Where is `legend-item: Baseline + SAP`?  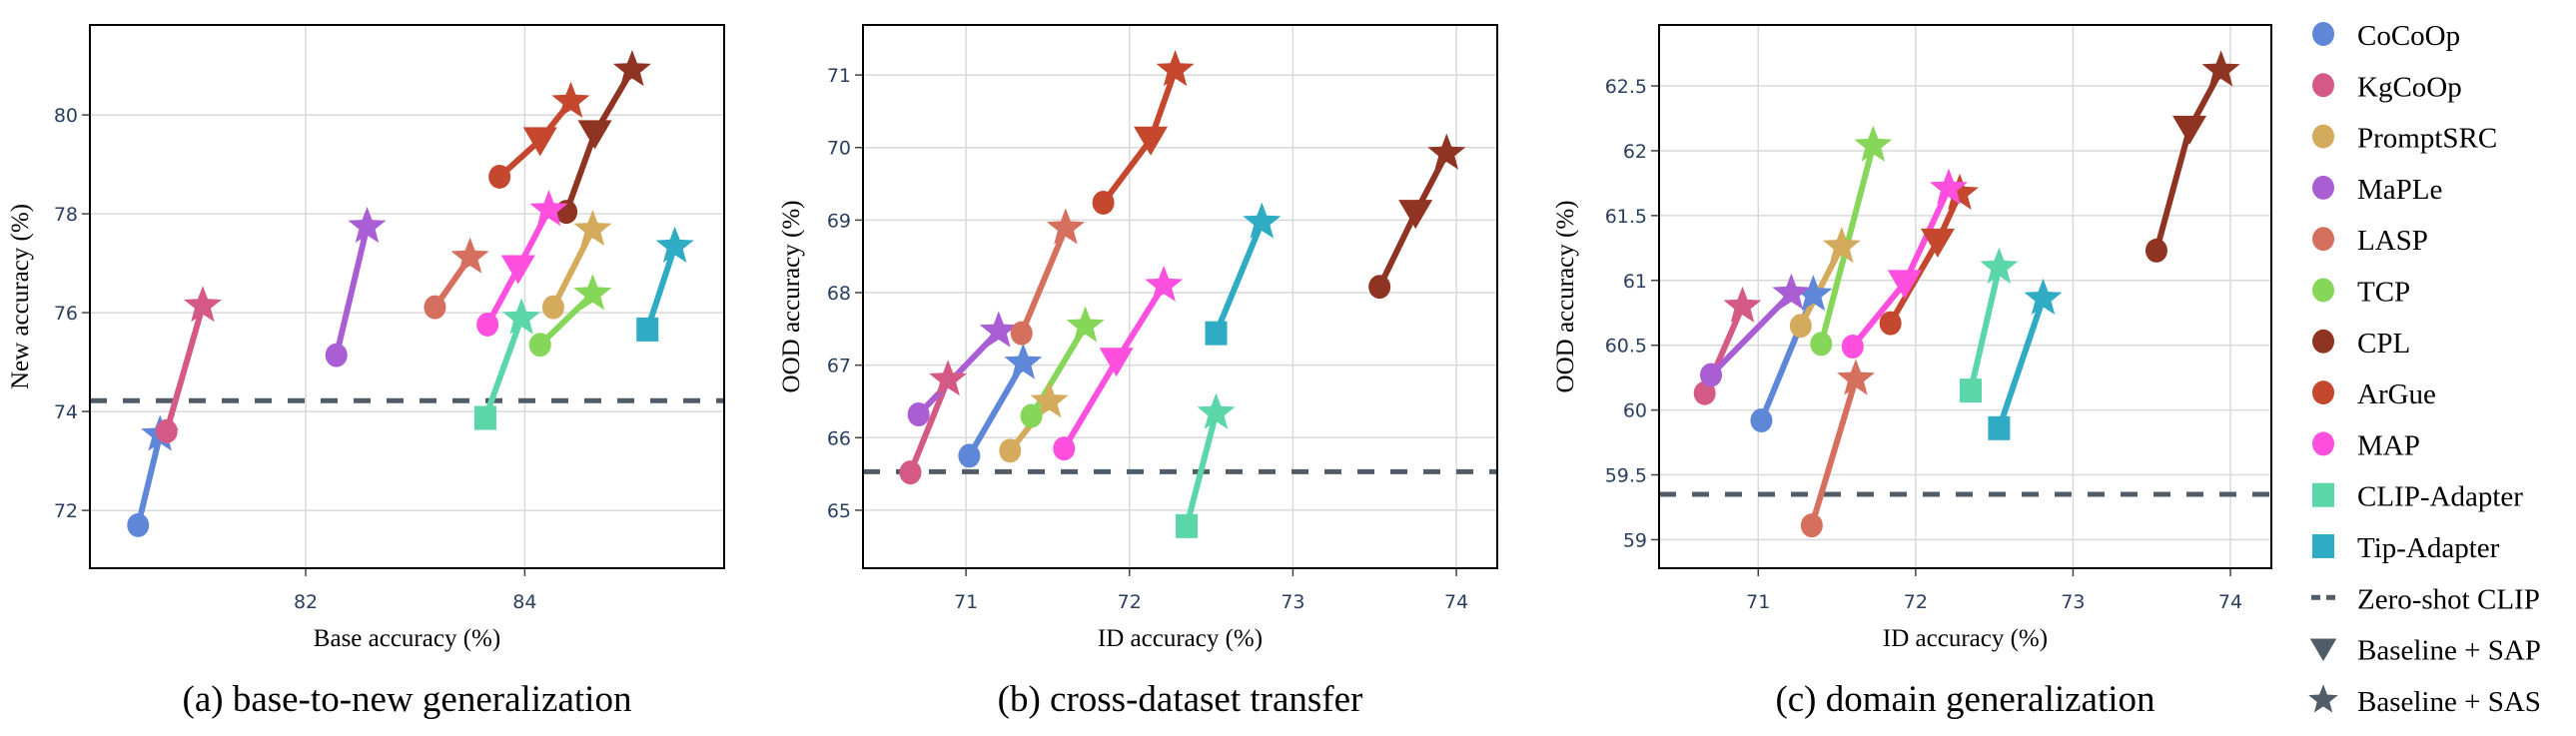 legend-item: Baseline + SAP is located at coordinates (2425, 651).